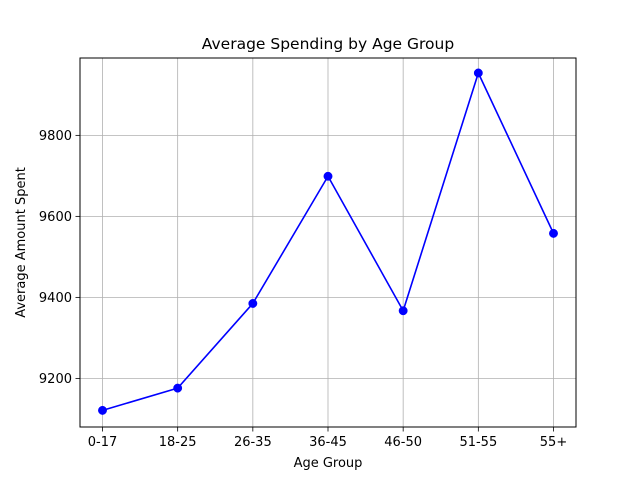 The height and width of the screenshot is (480, 640). Describe the element at coordinates (328, 44) in the screenshot. I see `chart-title: Average Spending by Age Group` at that location.